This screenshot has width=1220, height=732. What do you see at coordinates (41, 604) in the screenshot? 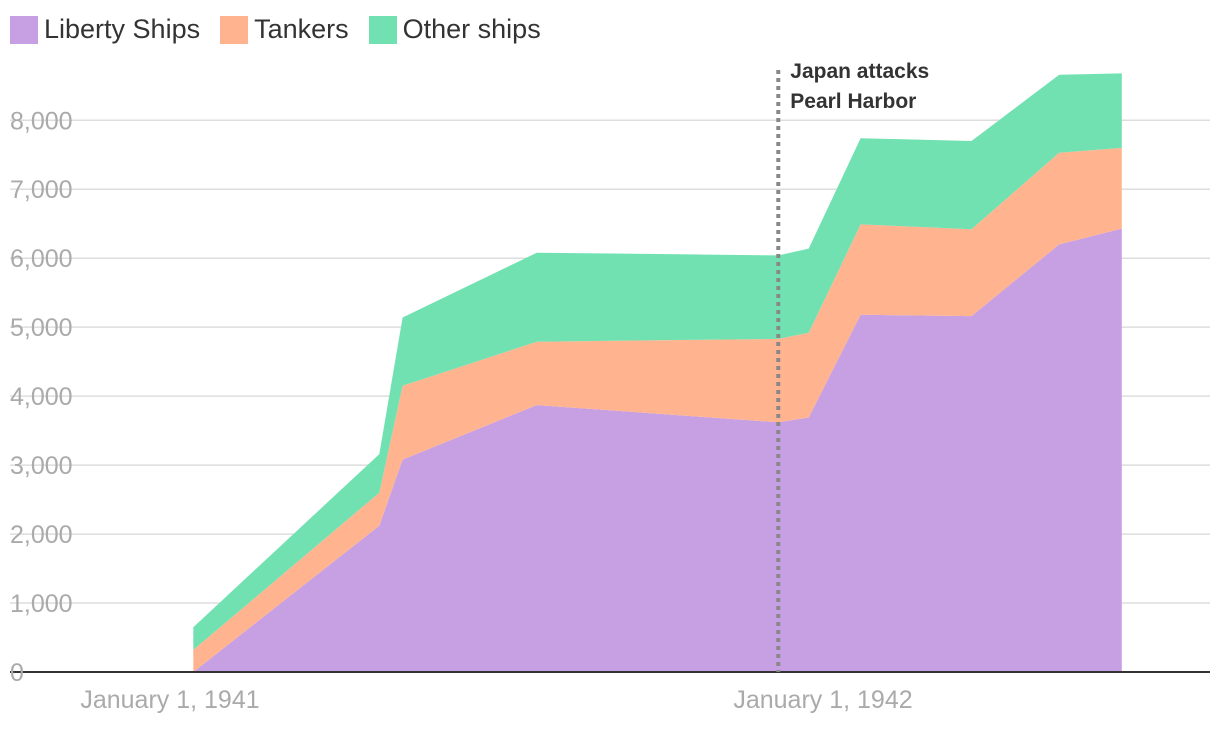
I see `y-tick-label-1000: 1,000` at bounding box center [41, 604].